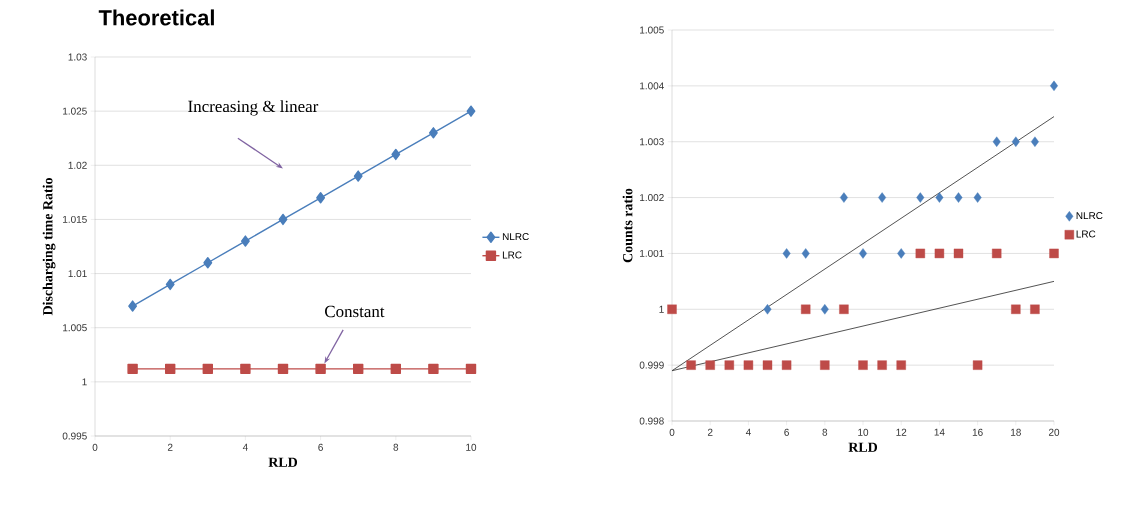  What do you see at coordinates (652, 86) in the screenshot?
I see `y-tick-label: 1.004` at bounding box center [652, 86].